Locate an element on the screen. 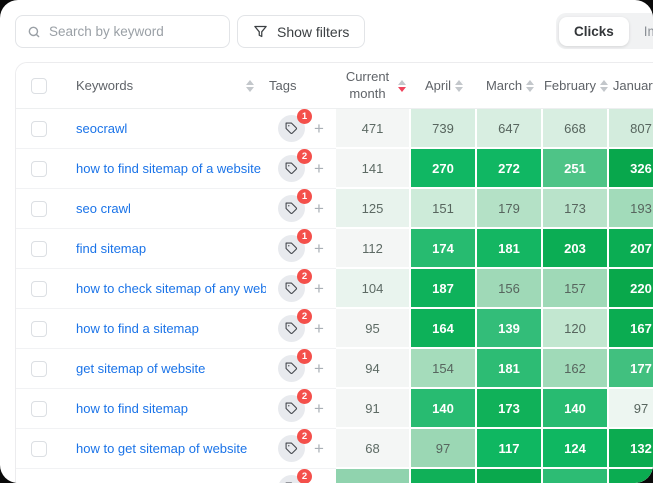  table-row: 2+ is located at coordinates (334, 476).